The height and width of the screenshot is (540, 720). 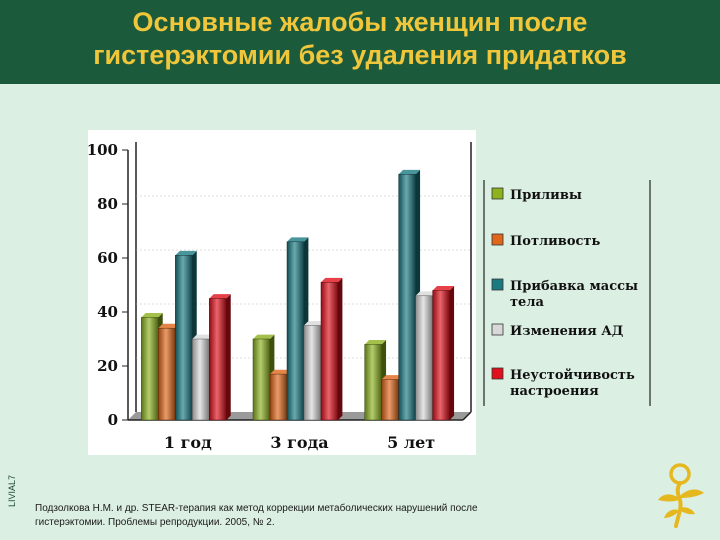 I want to click on slide-title-line-1: Основные жалобы женщин после, so click(x=360, y=22).